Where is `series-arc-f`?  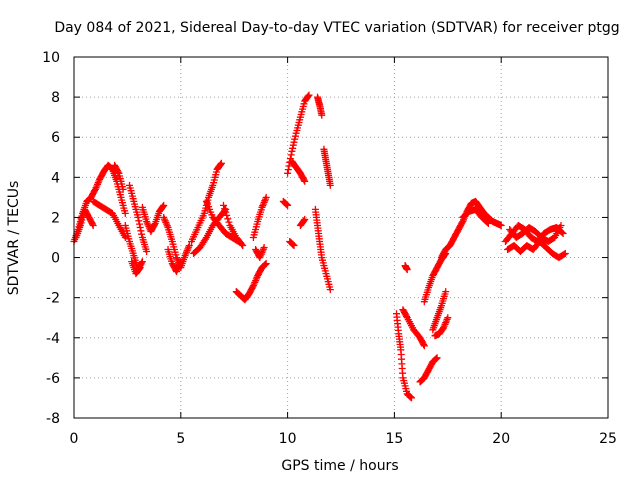 series-arc-f is located at coordinates (138, 218).